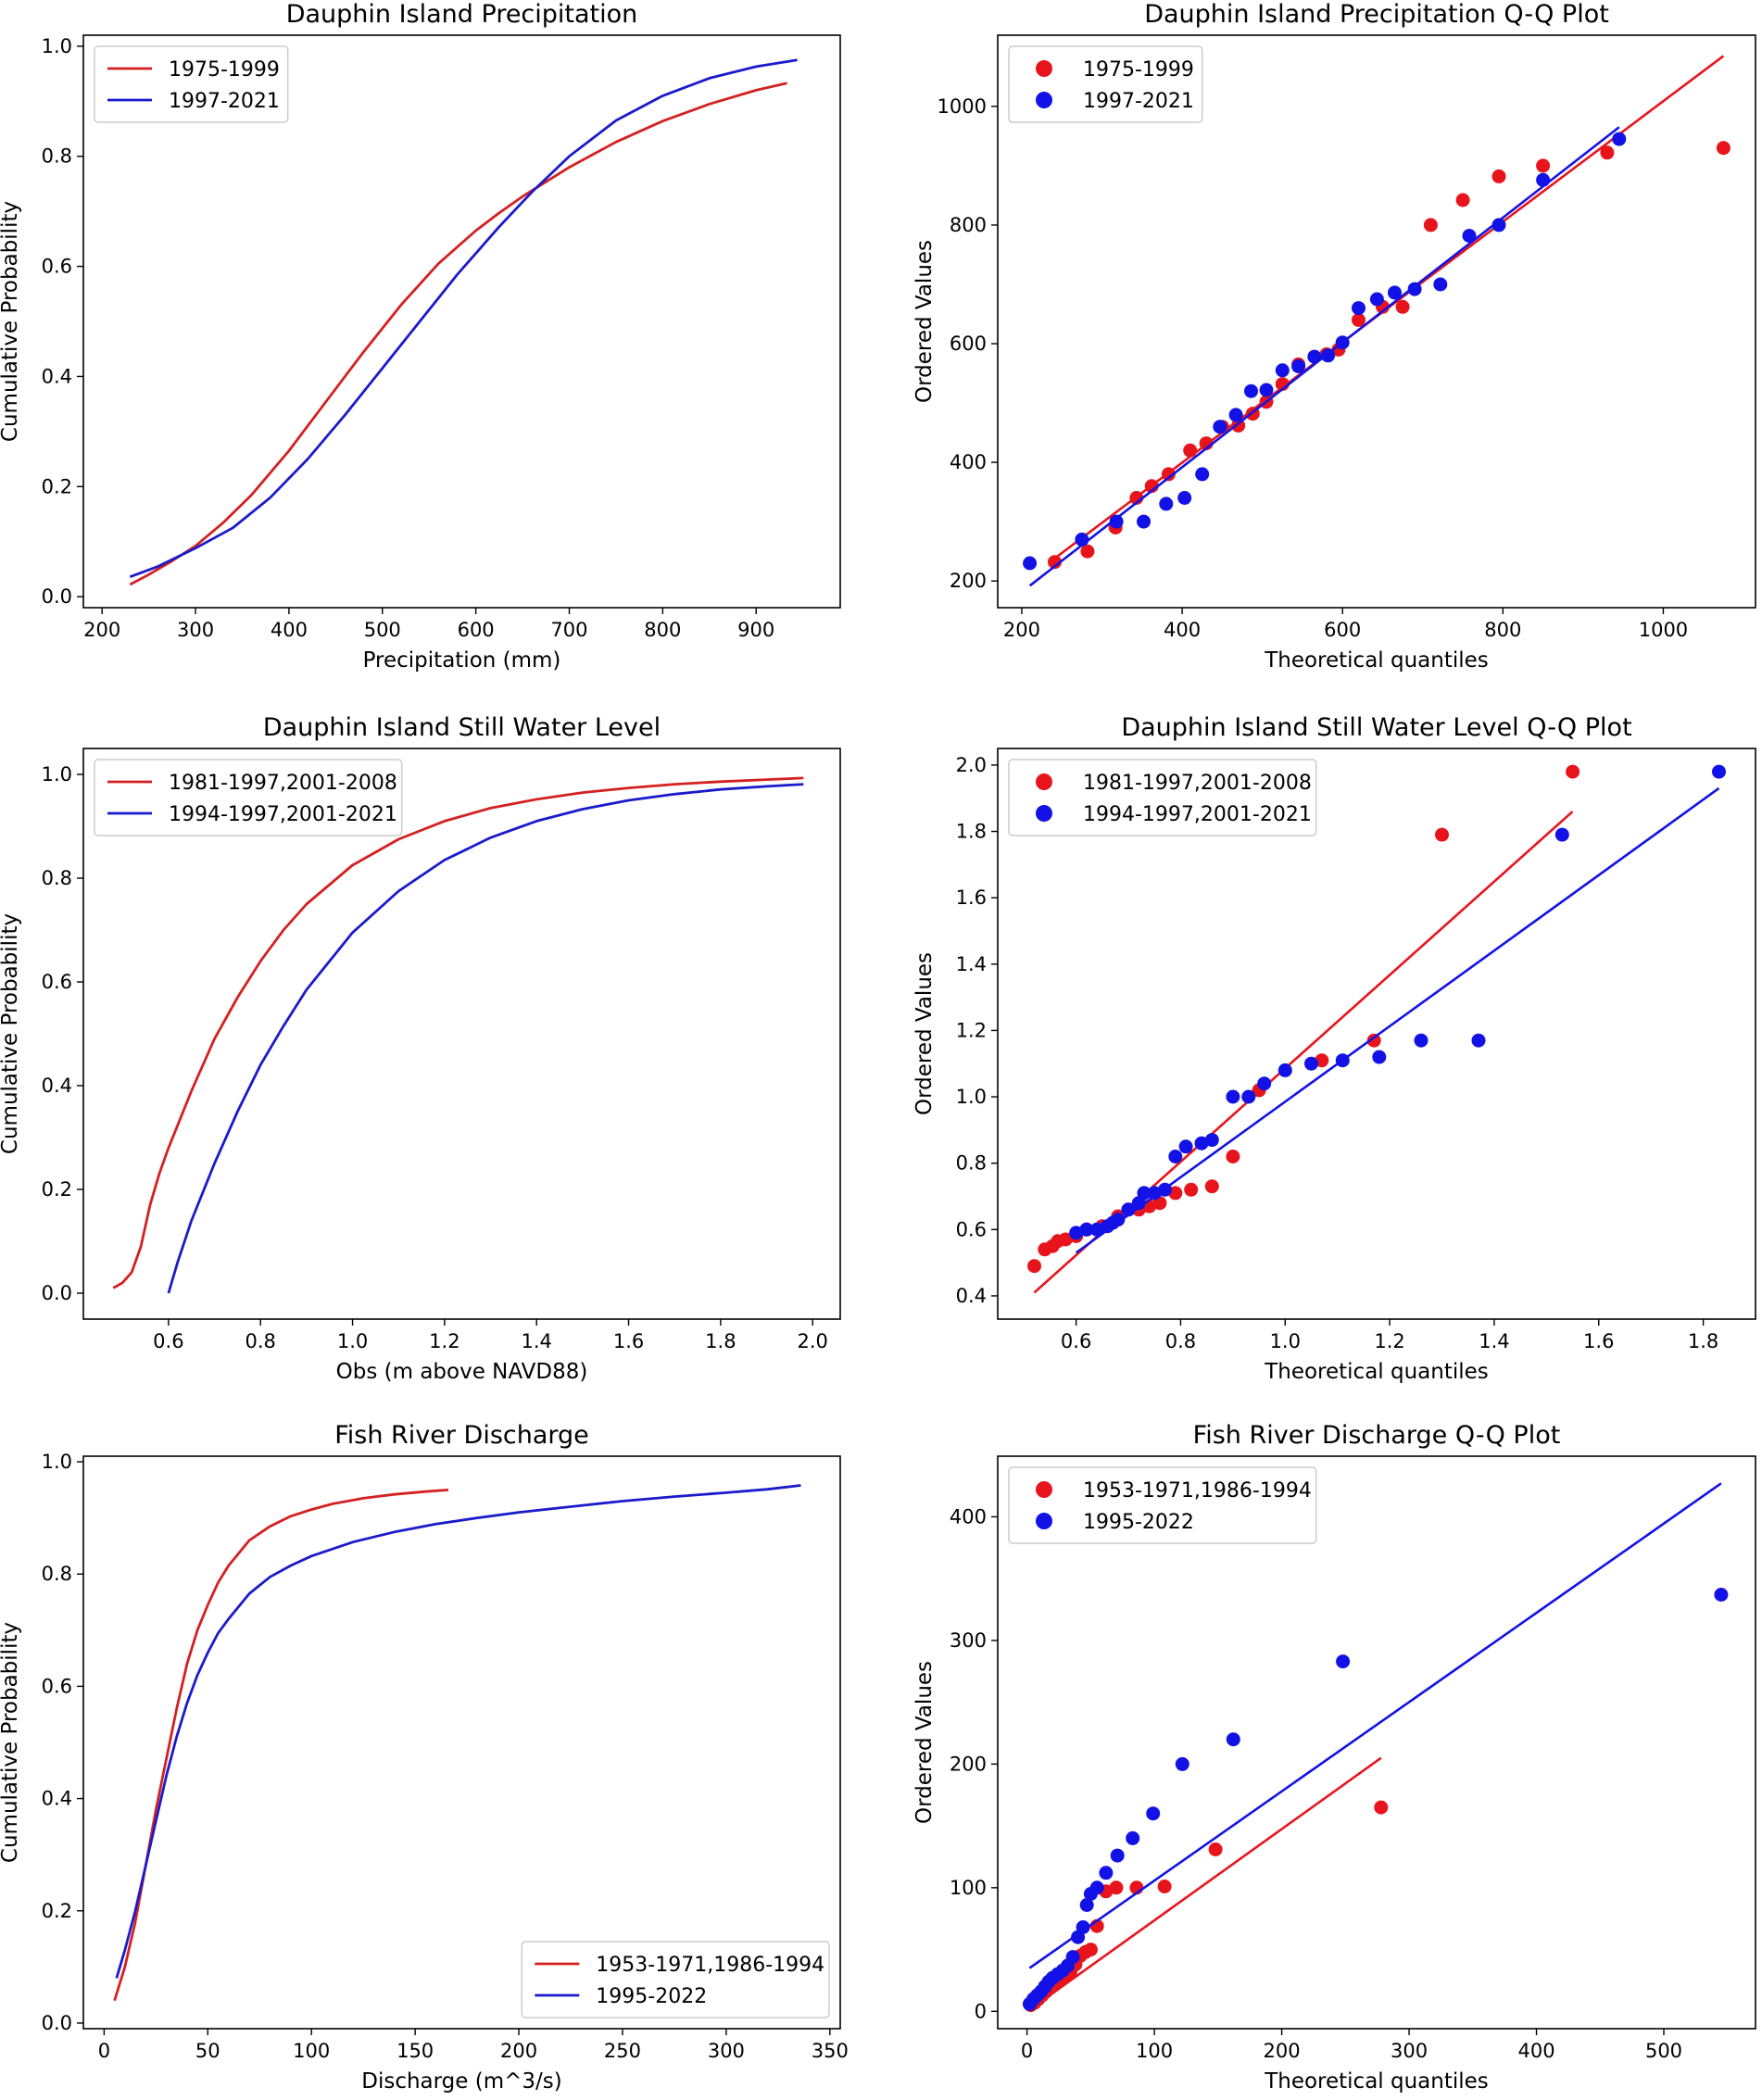 The width and height of the screenshot is (1762, 2100). Describe the element at coordinates (651, 1996) in the screenshot. I see `legend-label: 1995-2022` at that location.